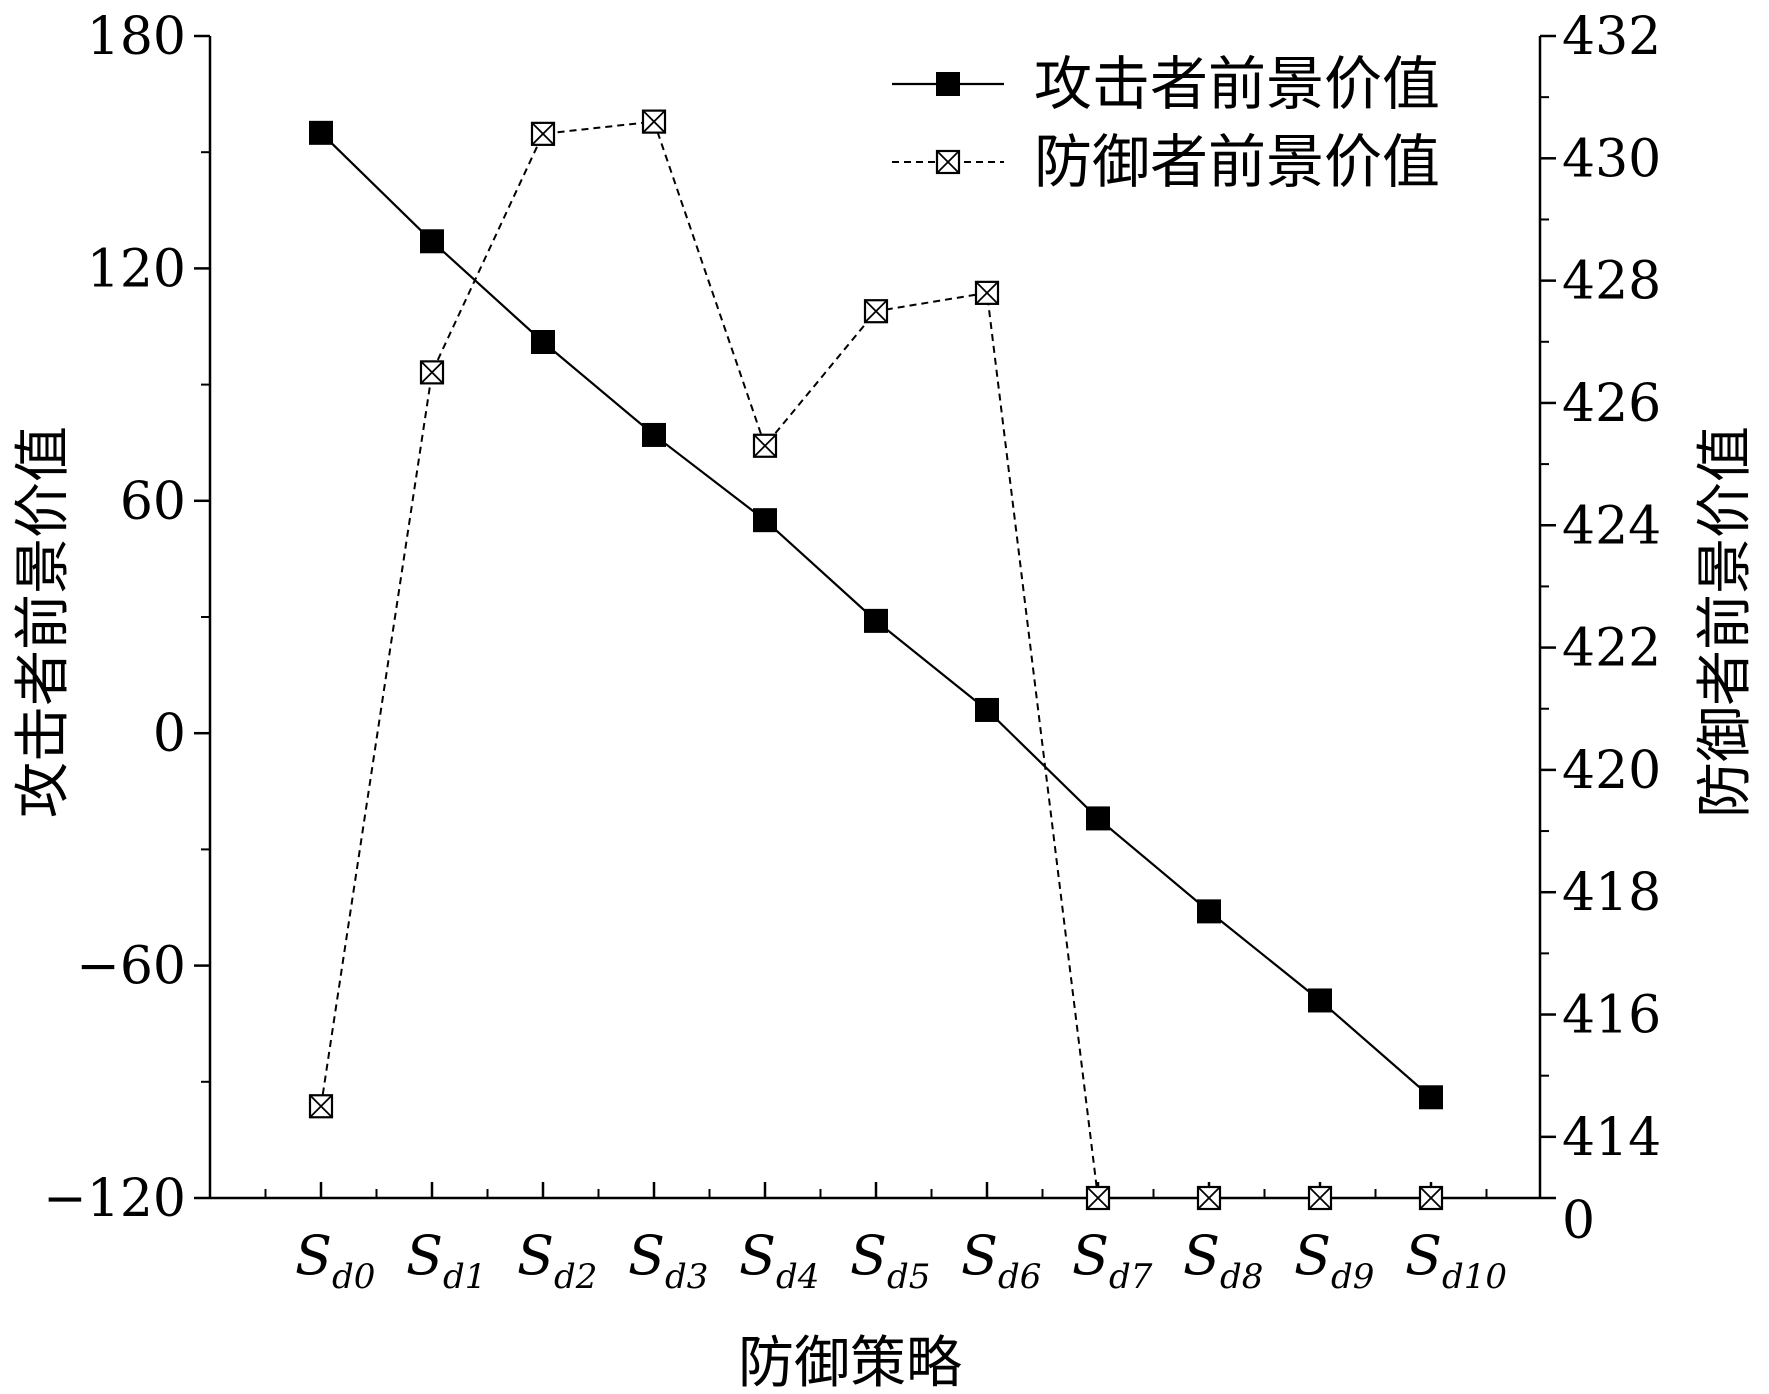 Image resolution: width=1769 pixels, height=1394 pixels. I want to click on legend-item-1: 攻击者前景价值, so click(1166, 84).